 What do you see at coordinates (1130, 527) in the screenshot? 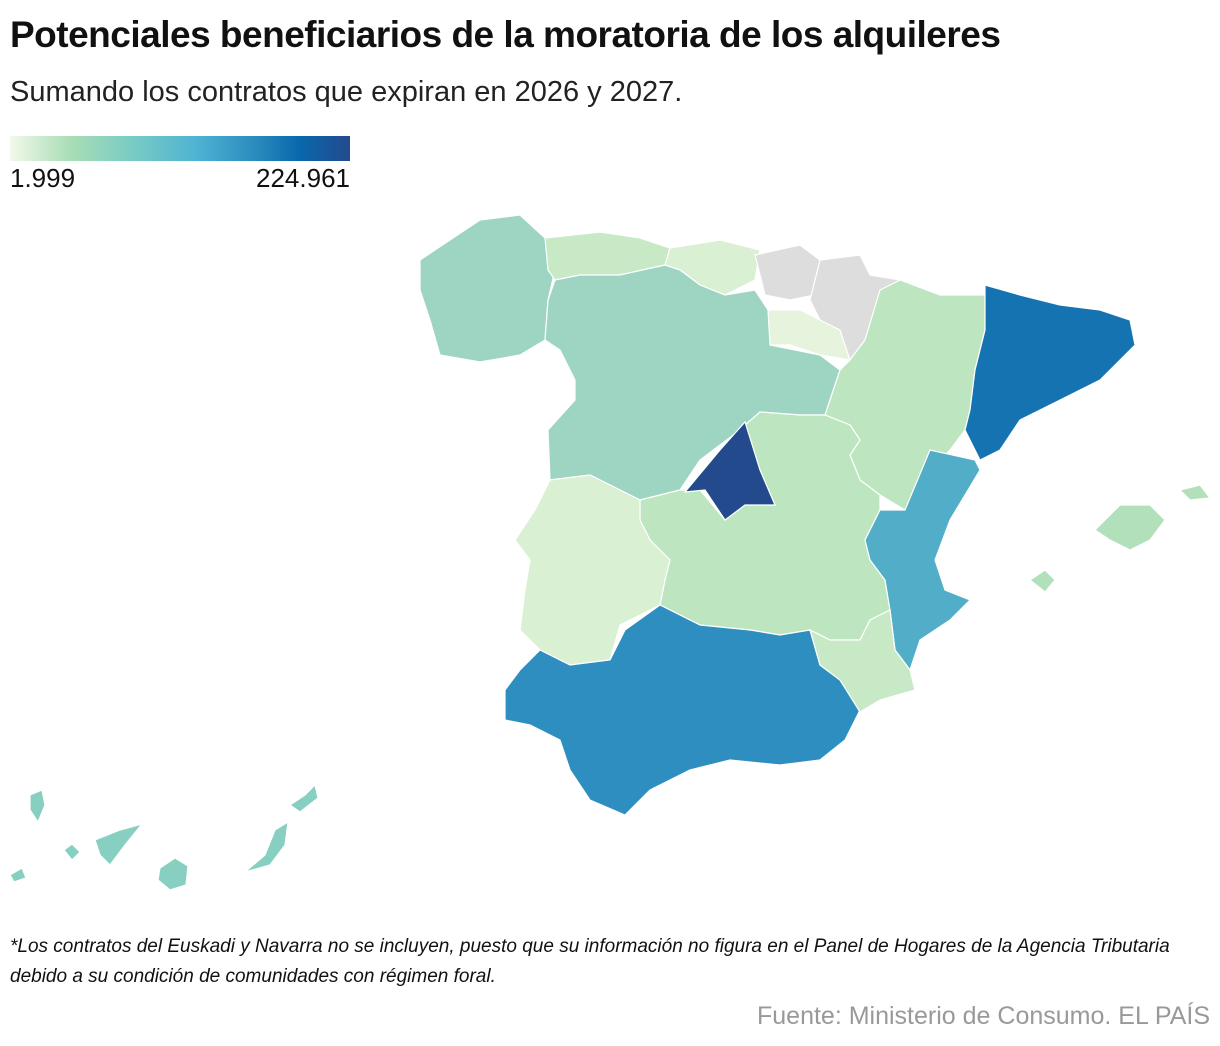
I see `island-mallorca` at bounding box center [1130, 527].